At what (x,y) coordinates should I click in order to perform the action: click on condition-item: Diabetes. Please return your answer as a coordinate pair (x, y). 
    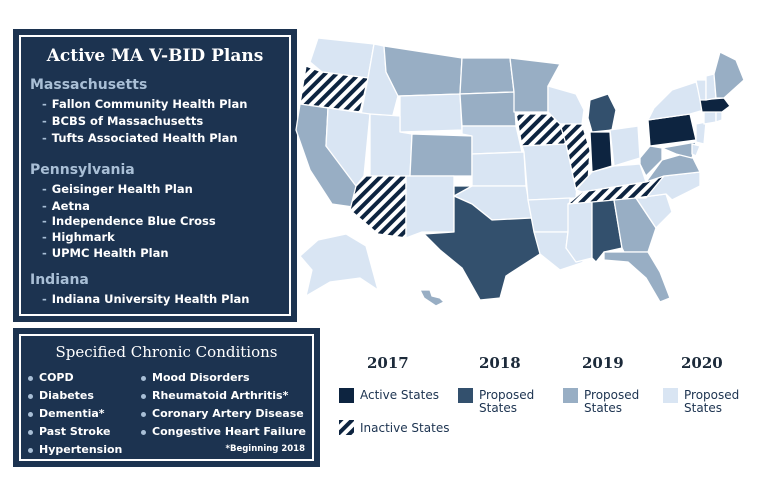
    Looking at the image, I should click on (61, 395).